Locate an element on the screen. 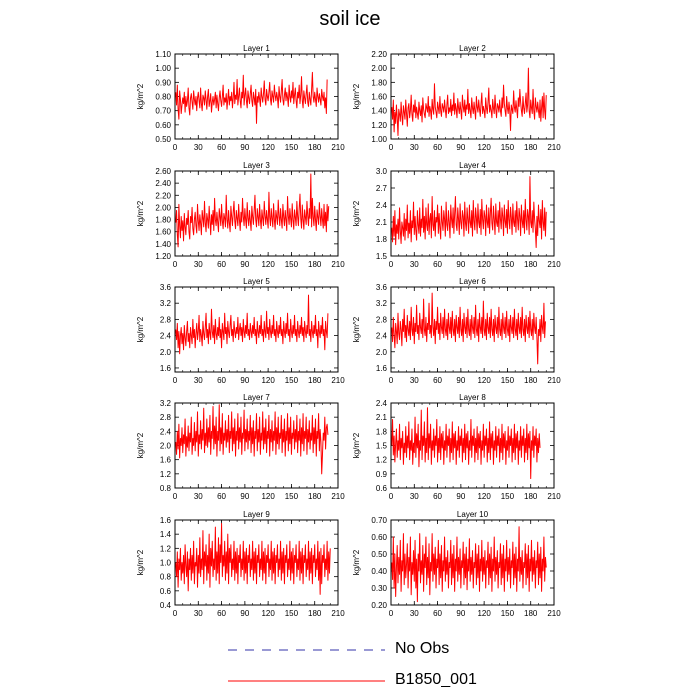 The width and height of the screenshot is (700, 700). layer-7-ytick-label: 2.0 is located at coordinates (166, 446).